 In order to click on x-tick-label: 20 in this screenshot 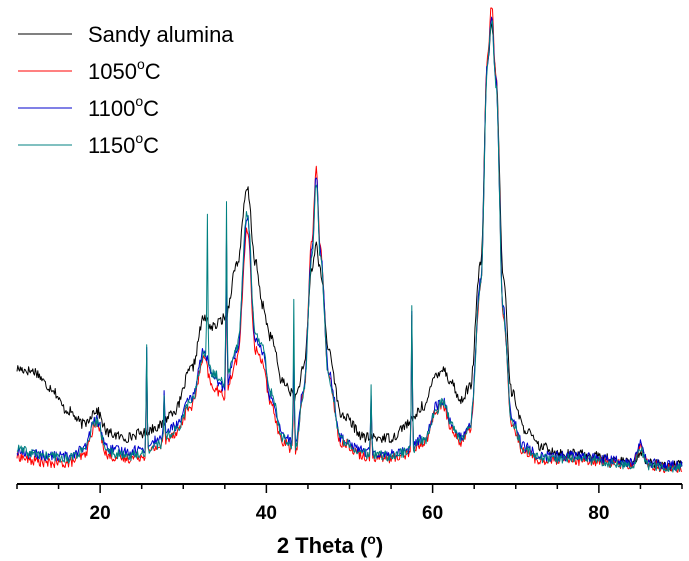, I will do `click(100, 513)`.